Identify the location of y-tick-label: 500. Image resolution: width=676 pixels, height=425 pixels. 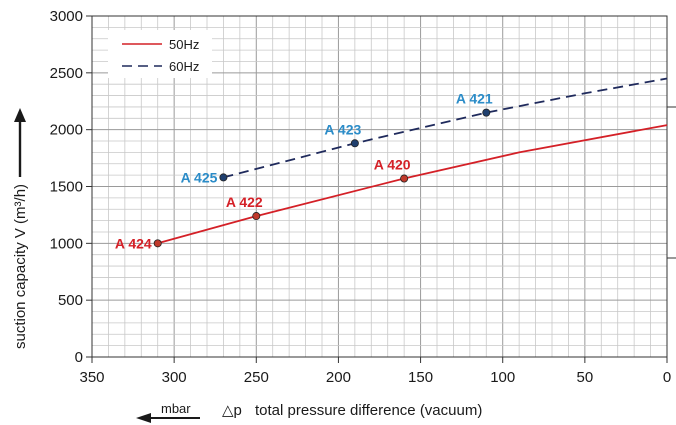
(70, 300).